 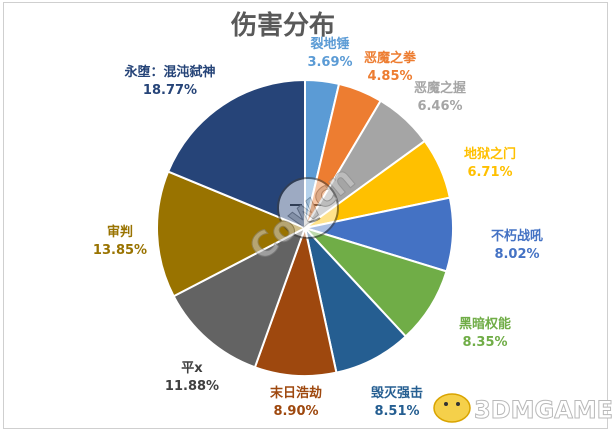 What do you see at coordinates (390, 58) in the screenshot?
I see `slice-name-label: 恶魔之拳` at bounding box center [390, 58].